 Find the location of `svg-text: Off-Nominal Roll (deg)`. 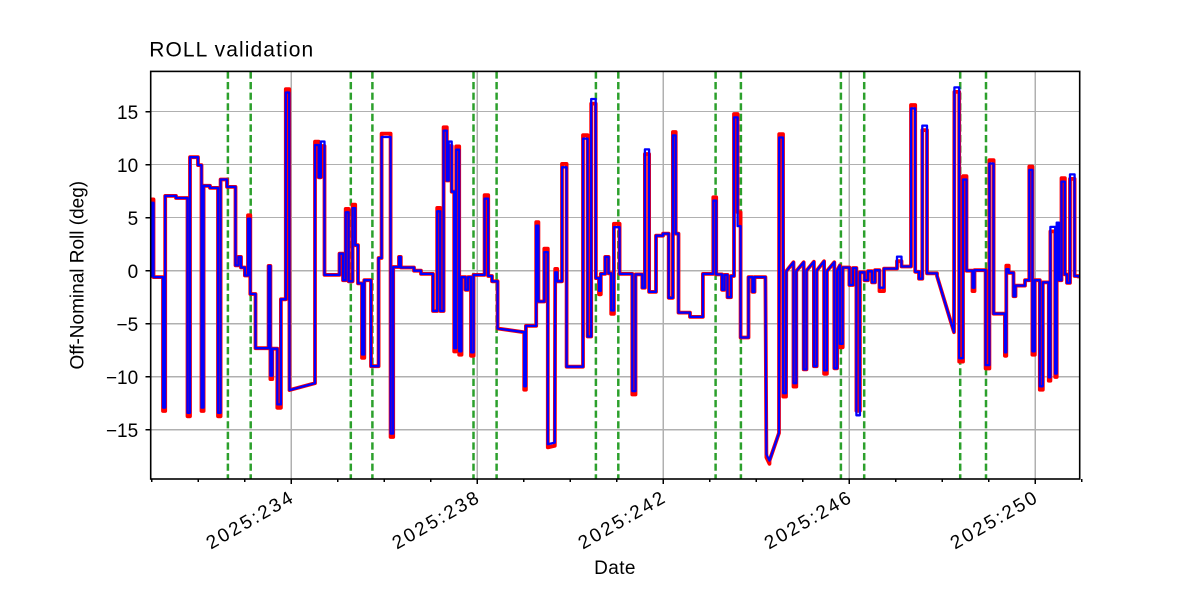

svg-text: Off-Nominal Roll (deg) is located at coordinates (78, 275).